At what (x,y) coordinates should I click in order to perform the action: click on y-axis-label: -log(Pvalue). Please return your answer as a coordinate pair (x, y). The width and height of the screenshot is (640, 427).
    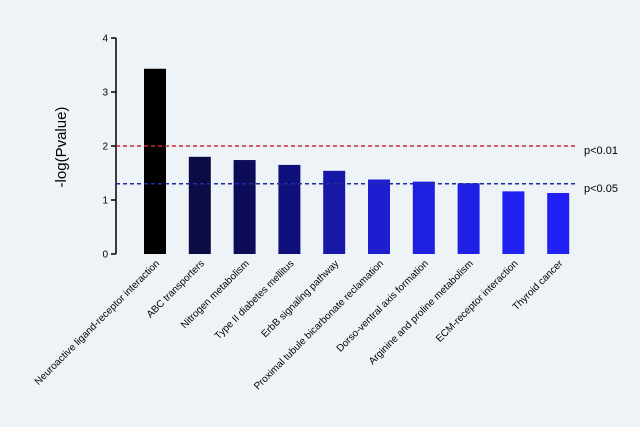
    Looking at the image, I should click on (61, 147).